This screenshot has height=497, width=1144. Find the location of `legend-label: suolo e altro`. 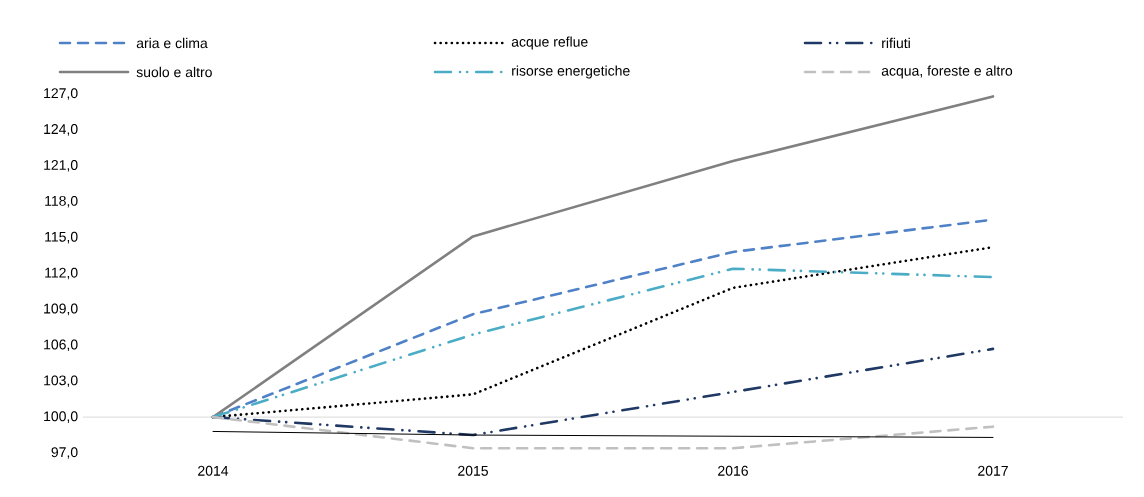

legend-label: suolo e altro is located at coordinates (174, 72).